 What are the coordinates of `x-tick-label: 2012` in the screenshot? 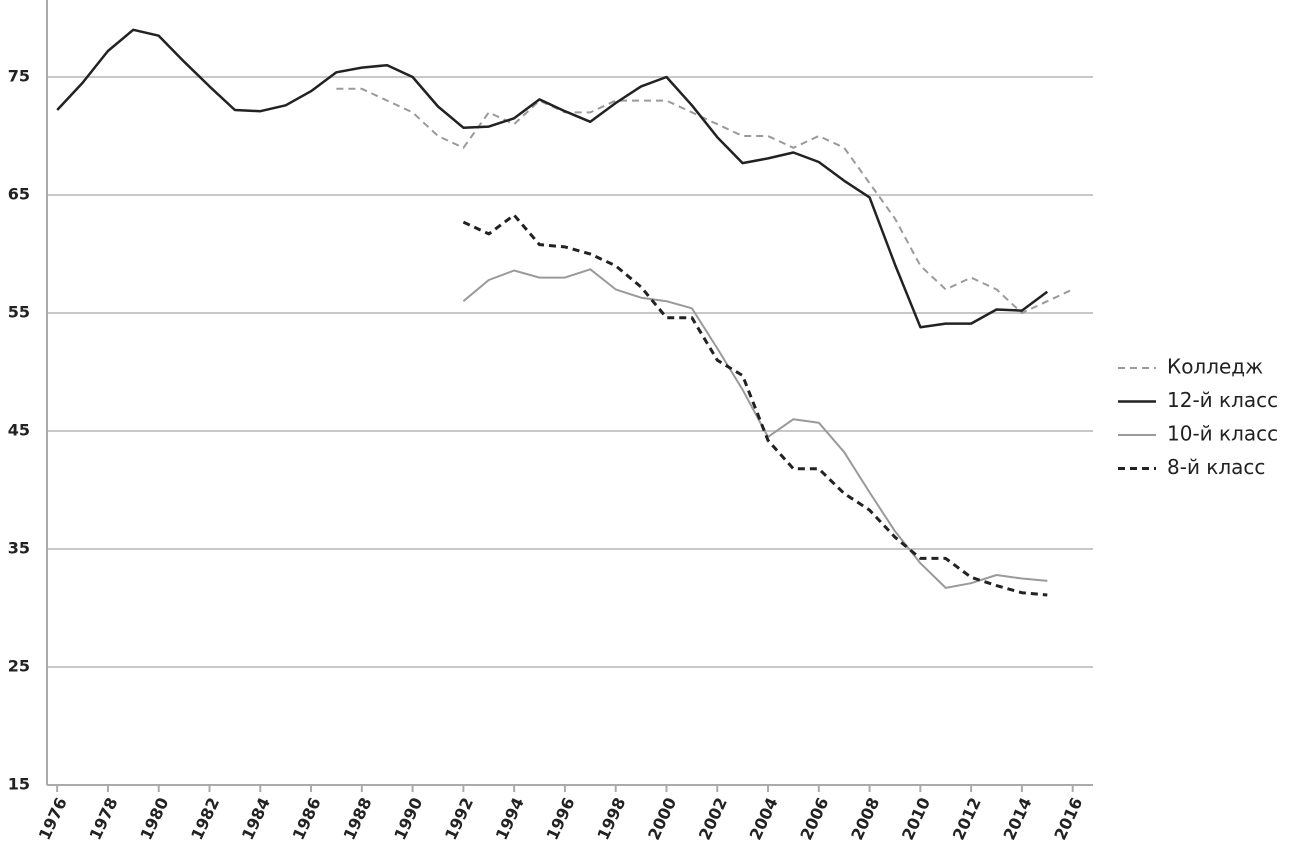 It's located at (967, 819).